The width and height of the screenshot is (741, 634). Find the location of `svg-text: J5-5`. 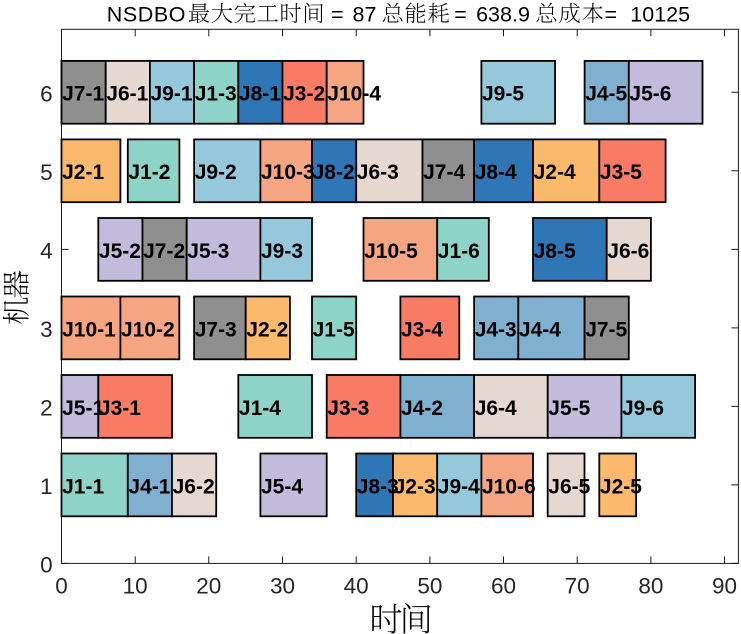

svg-text: J5-5 is located at coordinates (569, 408).